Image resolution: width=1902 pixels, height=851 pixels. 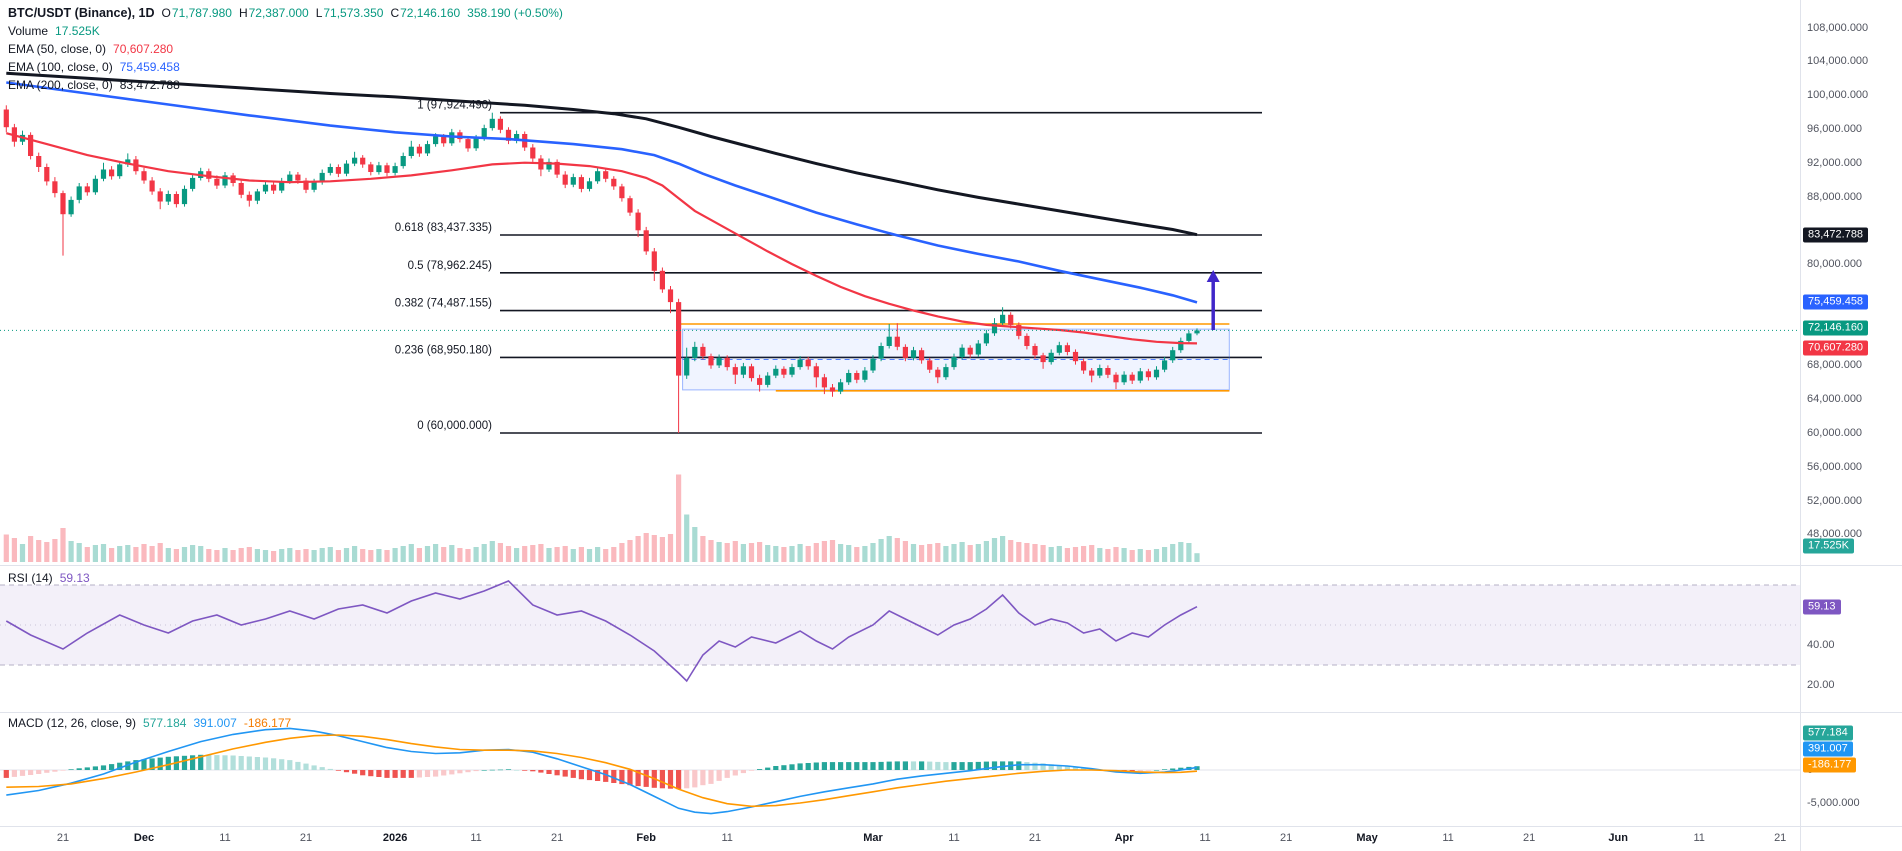 What do you see at coordinates (285, 31) in the screenshot?
I see `legend-volume-row: Volume 17.525K` at bounding box center [285, 31].